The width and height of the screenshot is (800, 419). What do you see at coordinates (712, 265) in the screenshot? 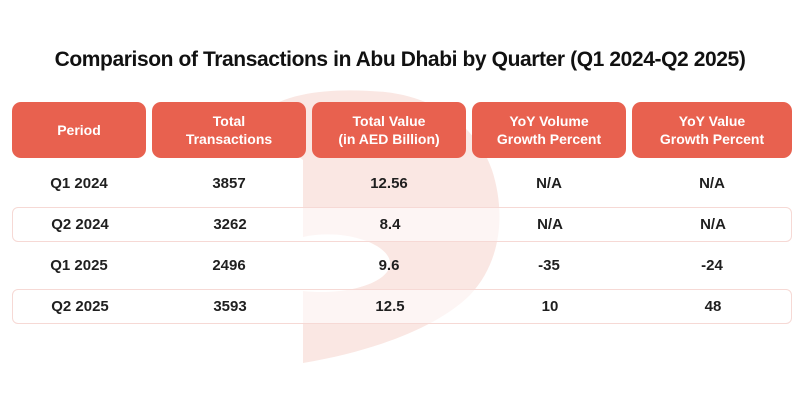
I see `cell-yoy-value: -24` at bounding box center [712, 265].